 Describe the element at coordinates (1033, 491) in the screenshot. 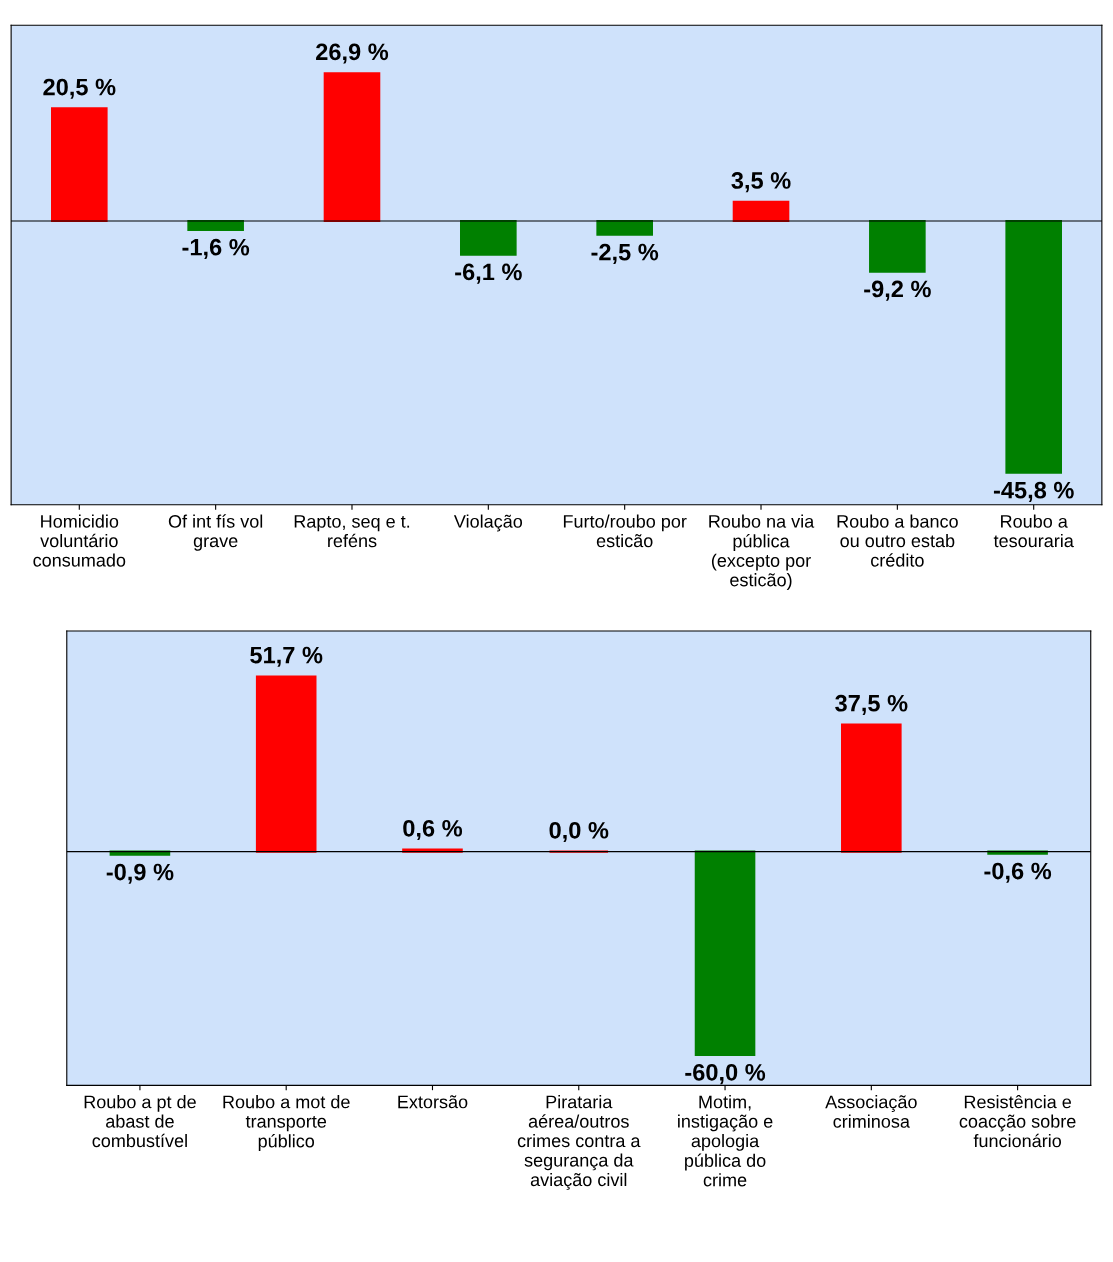

I see `data-label: -45,8 %` at that location.